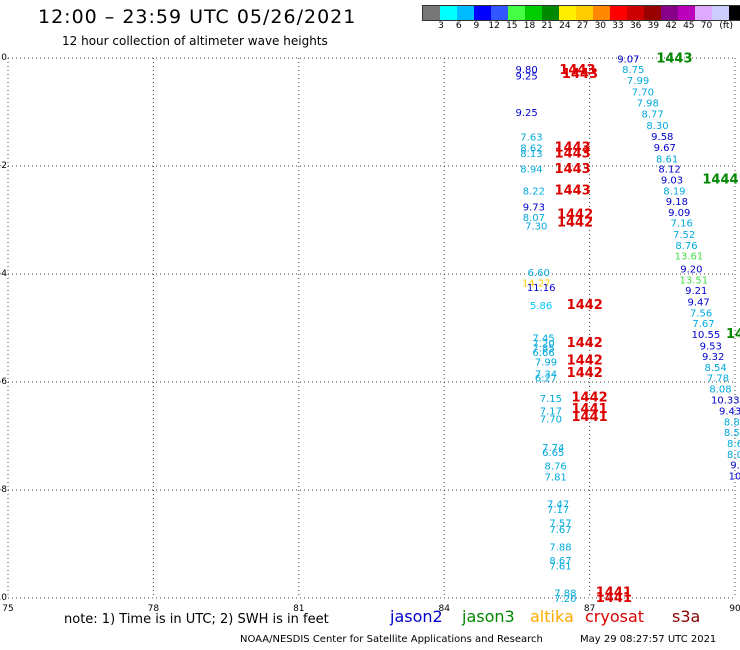 Image resolution: width=740 pixels, height=650 pixels. What do you see at coordinates (682, 224) in the screenshot?
I see `data-label: 7.16` at bounding box center [682, 224].